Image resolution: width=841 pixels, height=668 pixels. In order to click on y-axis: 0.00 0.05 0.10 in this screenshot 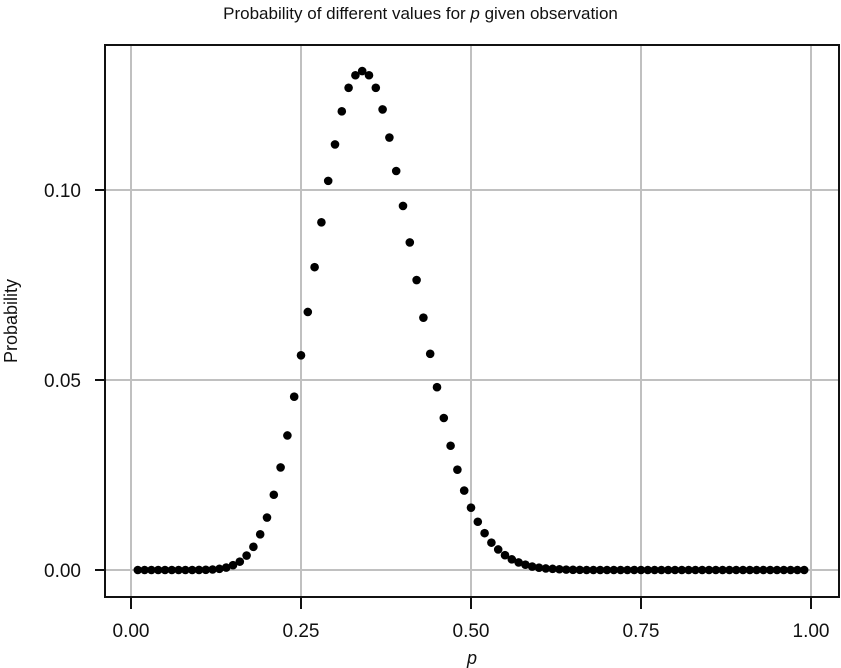, I will do `click(74, 381)`.